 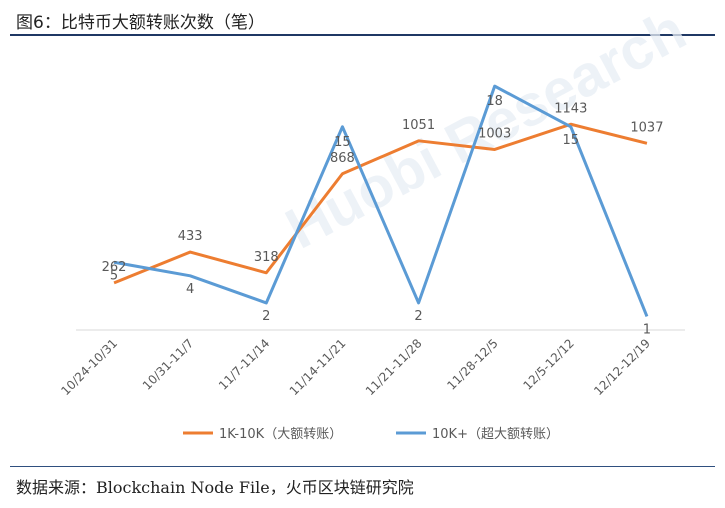 I want to click on data-label-10k-plus: 1, so click(x=647, y=329).